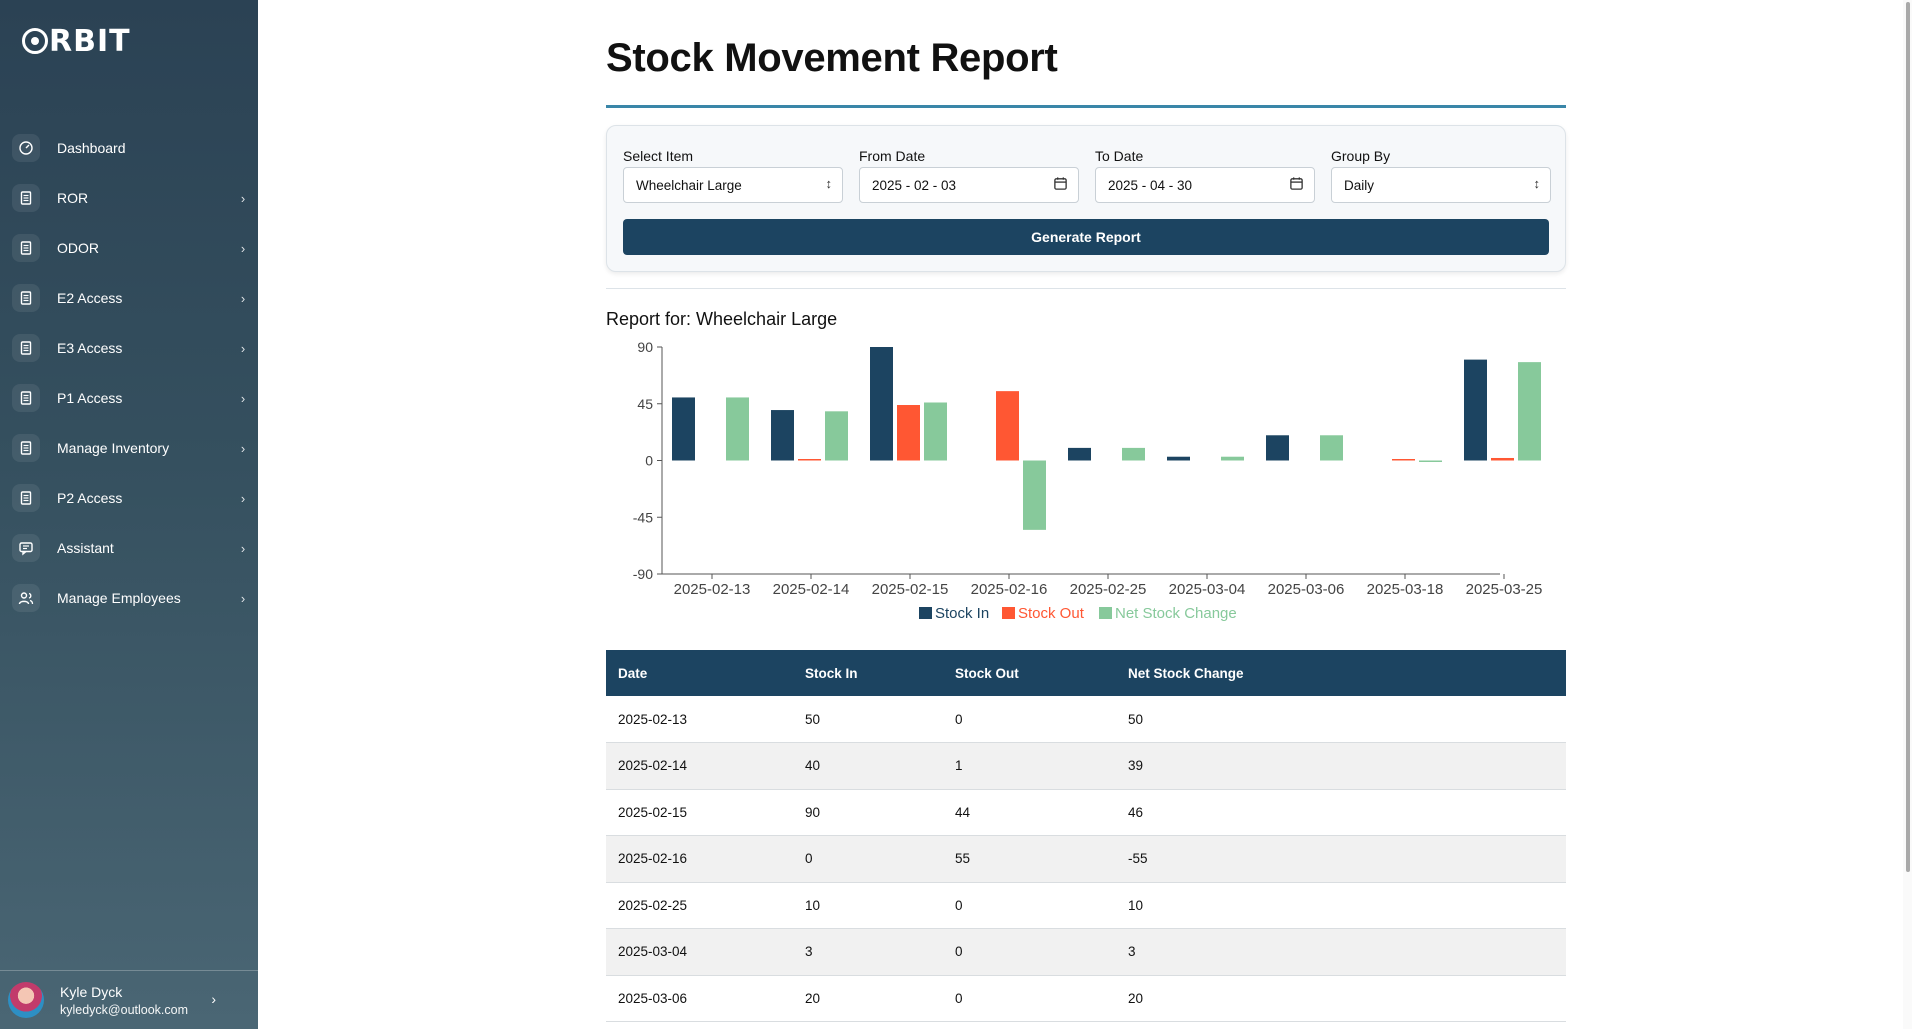 This screenshot has height=1029, width=1912. Describe the element at coordinates (733, 185) in the screenshot. I see `item-select: Wheelchair Large ↕` at that location.